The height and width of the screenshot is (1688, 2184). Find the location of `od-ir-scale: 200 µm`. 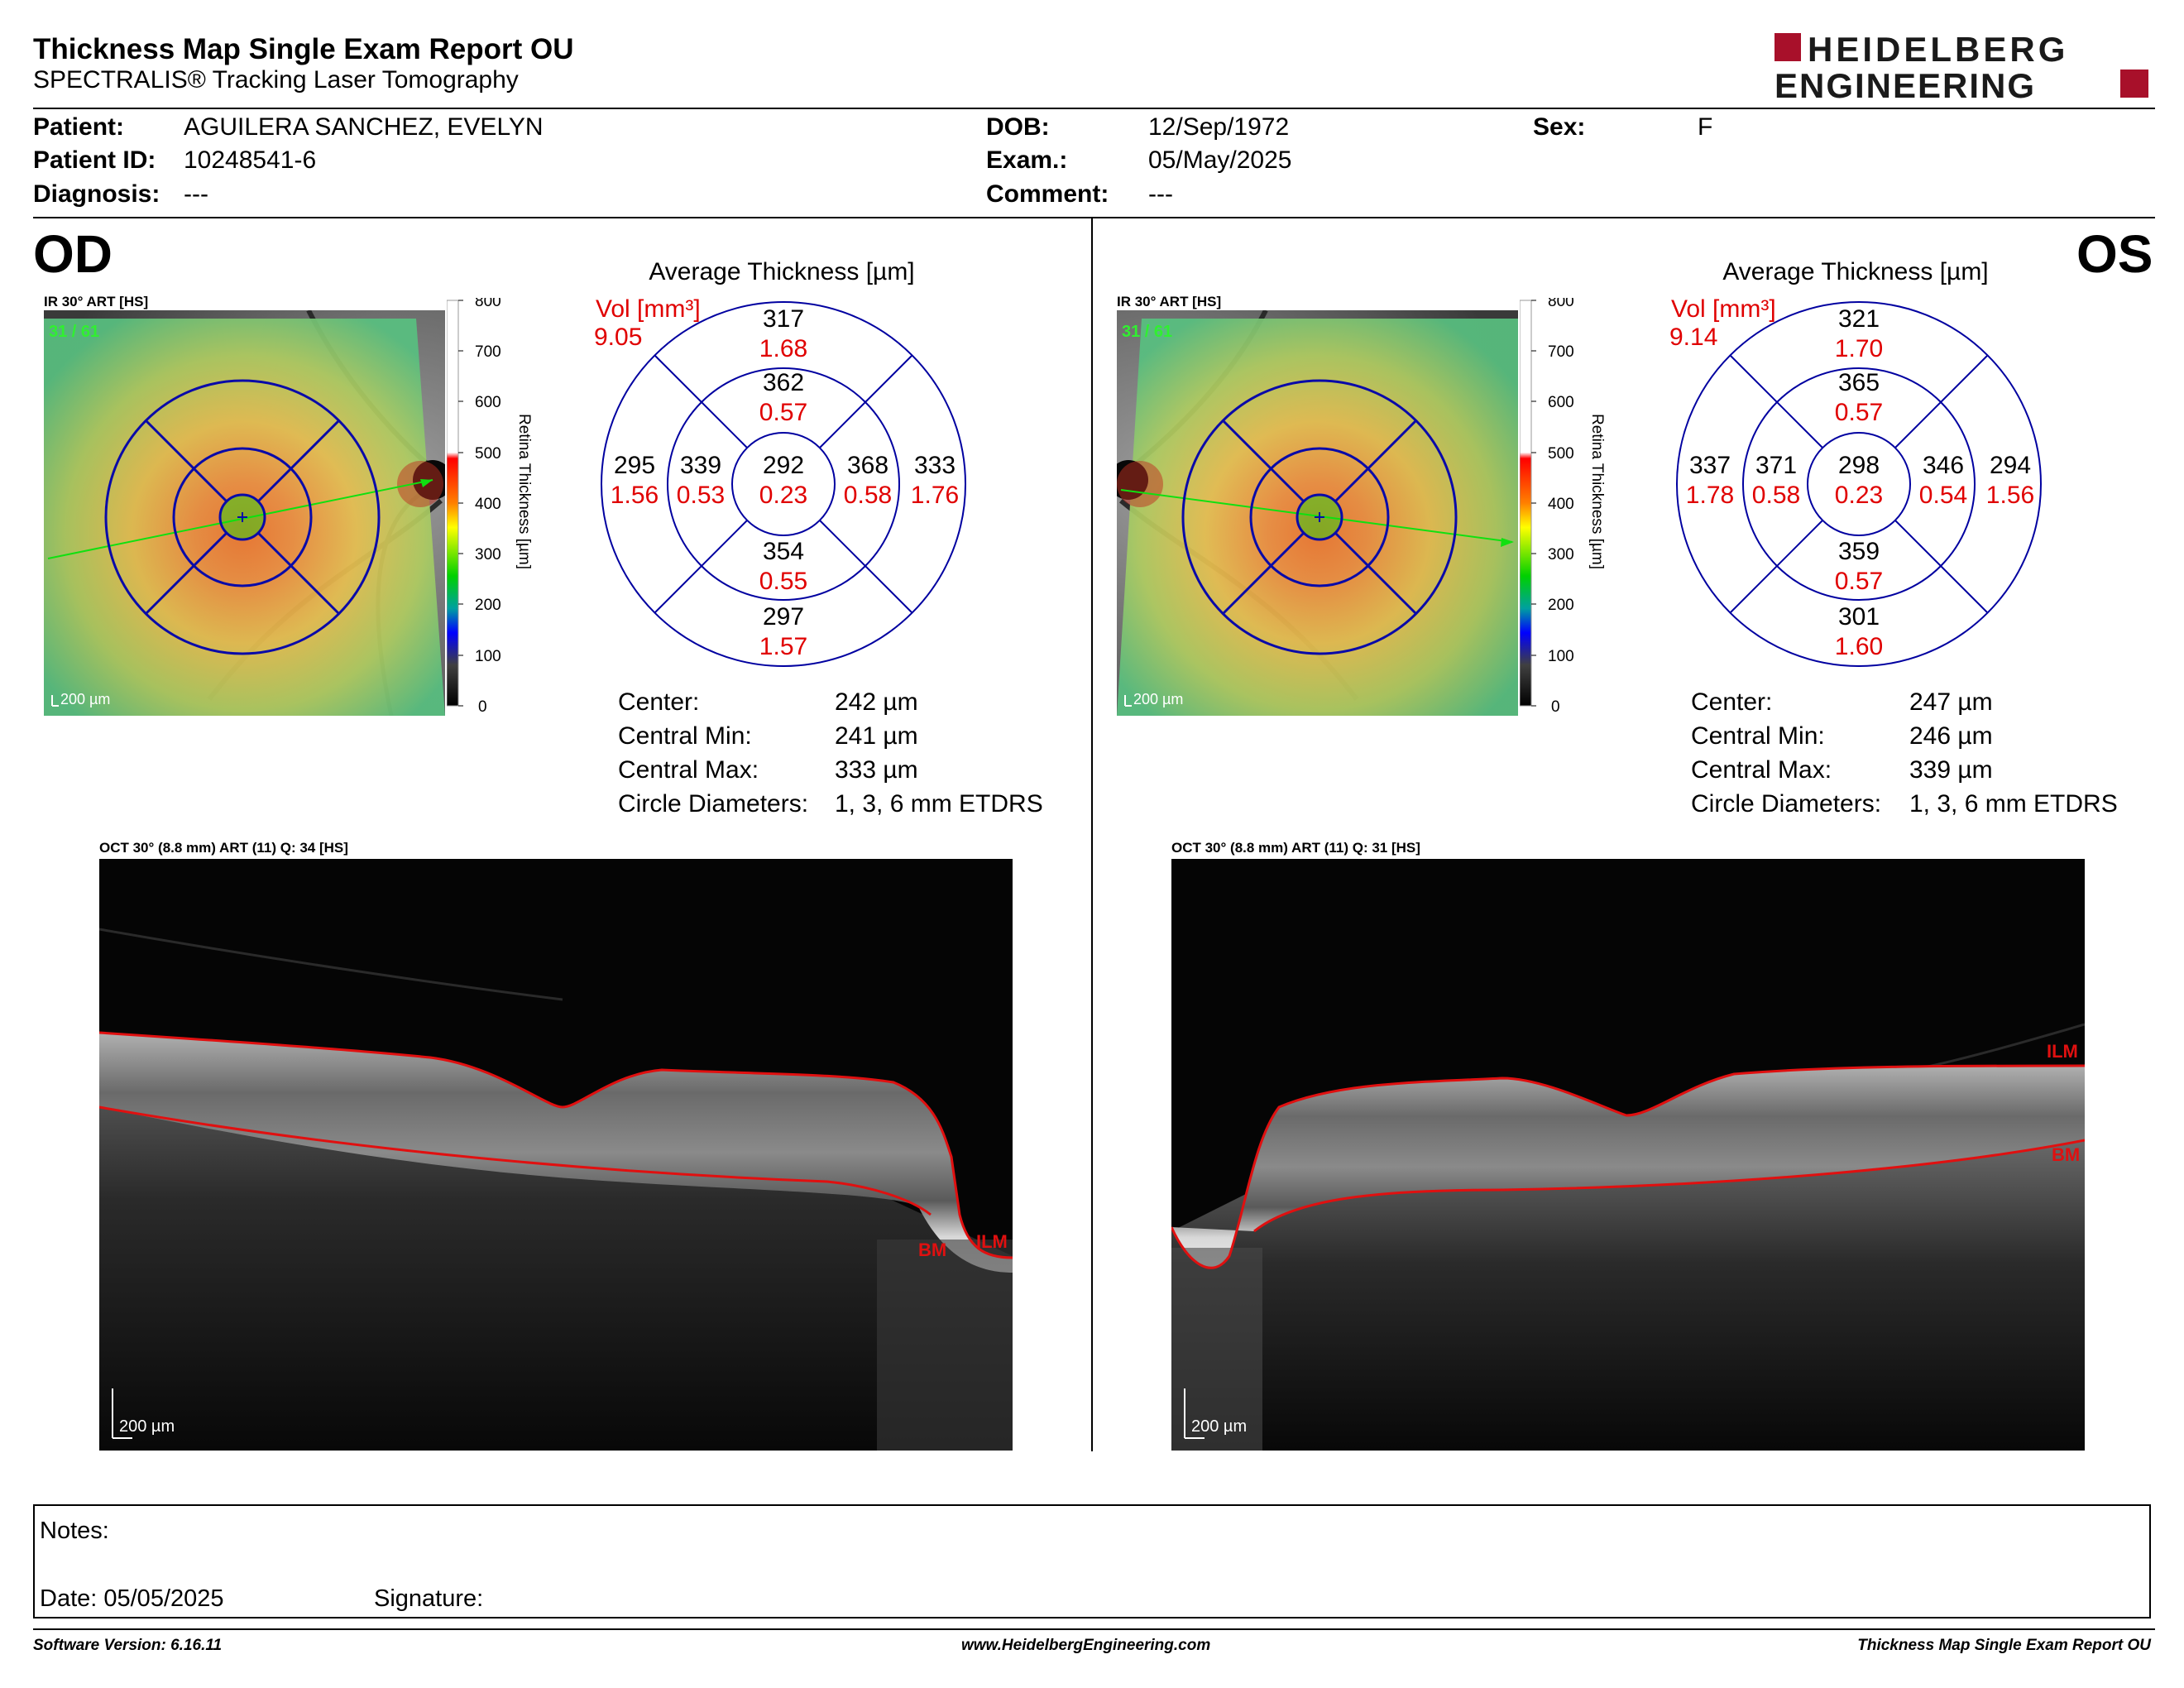

od-ir-scale: 200 µm is located at coordinates (85, 699).